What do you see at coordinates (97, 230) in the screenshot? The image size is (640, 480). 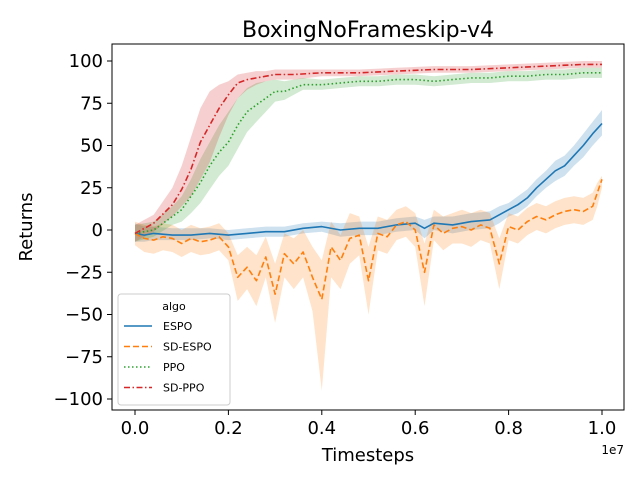 I see `y-tick-label: 0` at bounding box center [97, 230].